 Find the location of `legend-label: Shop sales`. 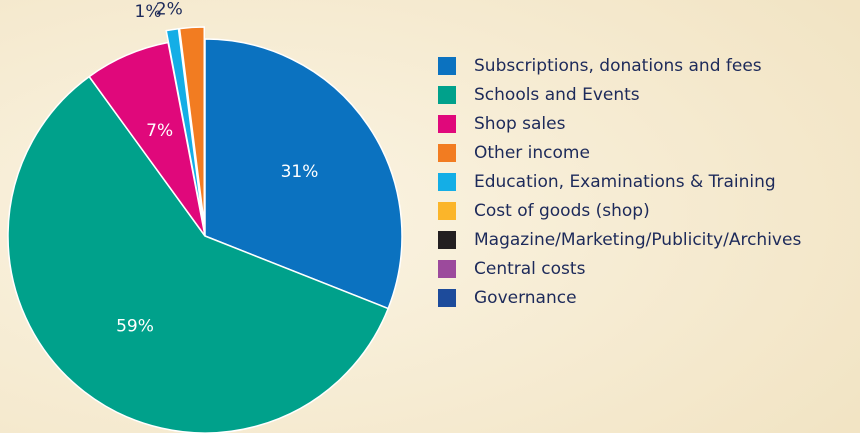

legend-label: Shop sales is located at coordinates (520, 124).